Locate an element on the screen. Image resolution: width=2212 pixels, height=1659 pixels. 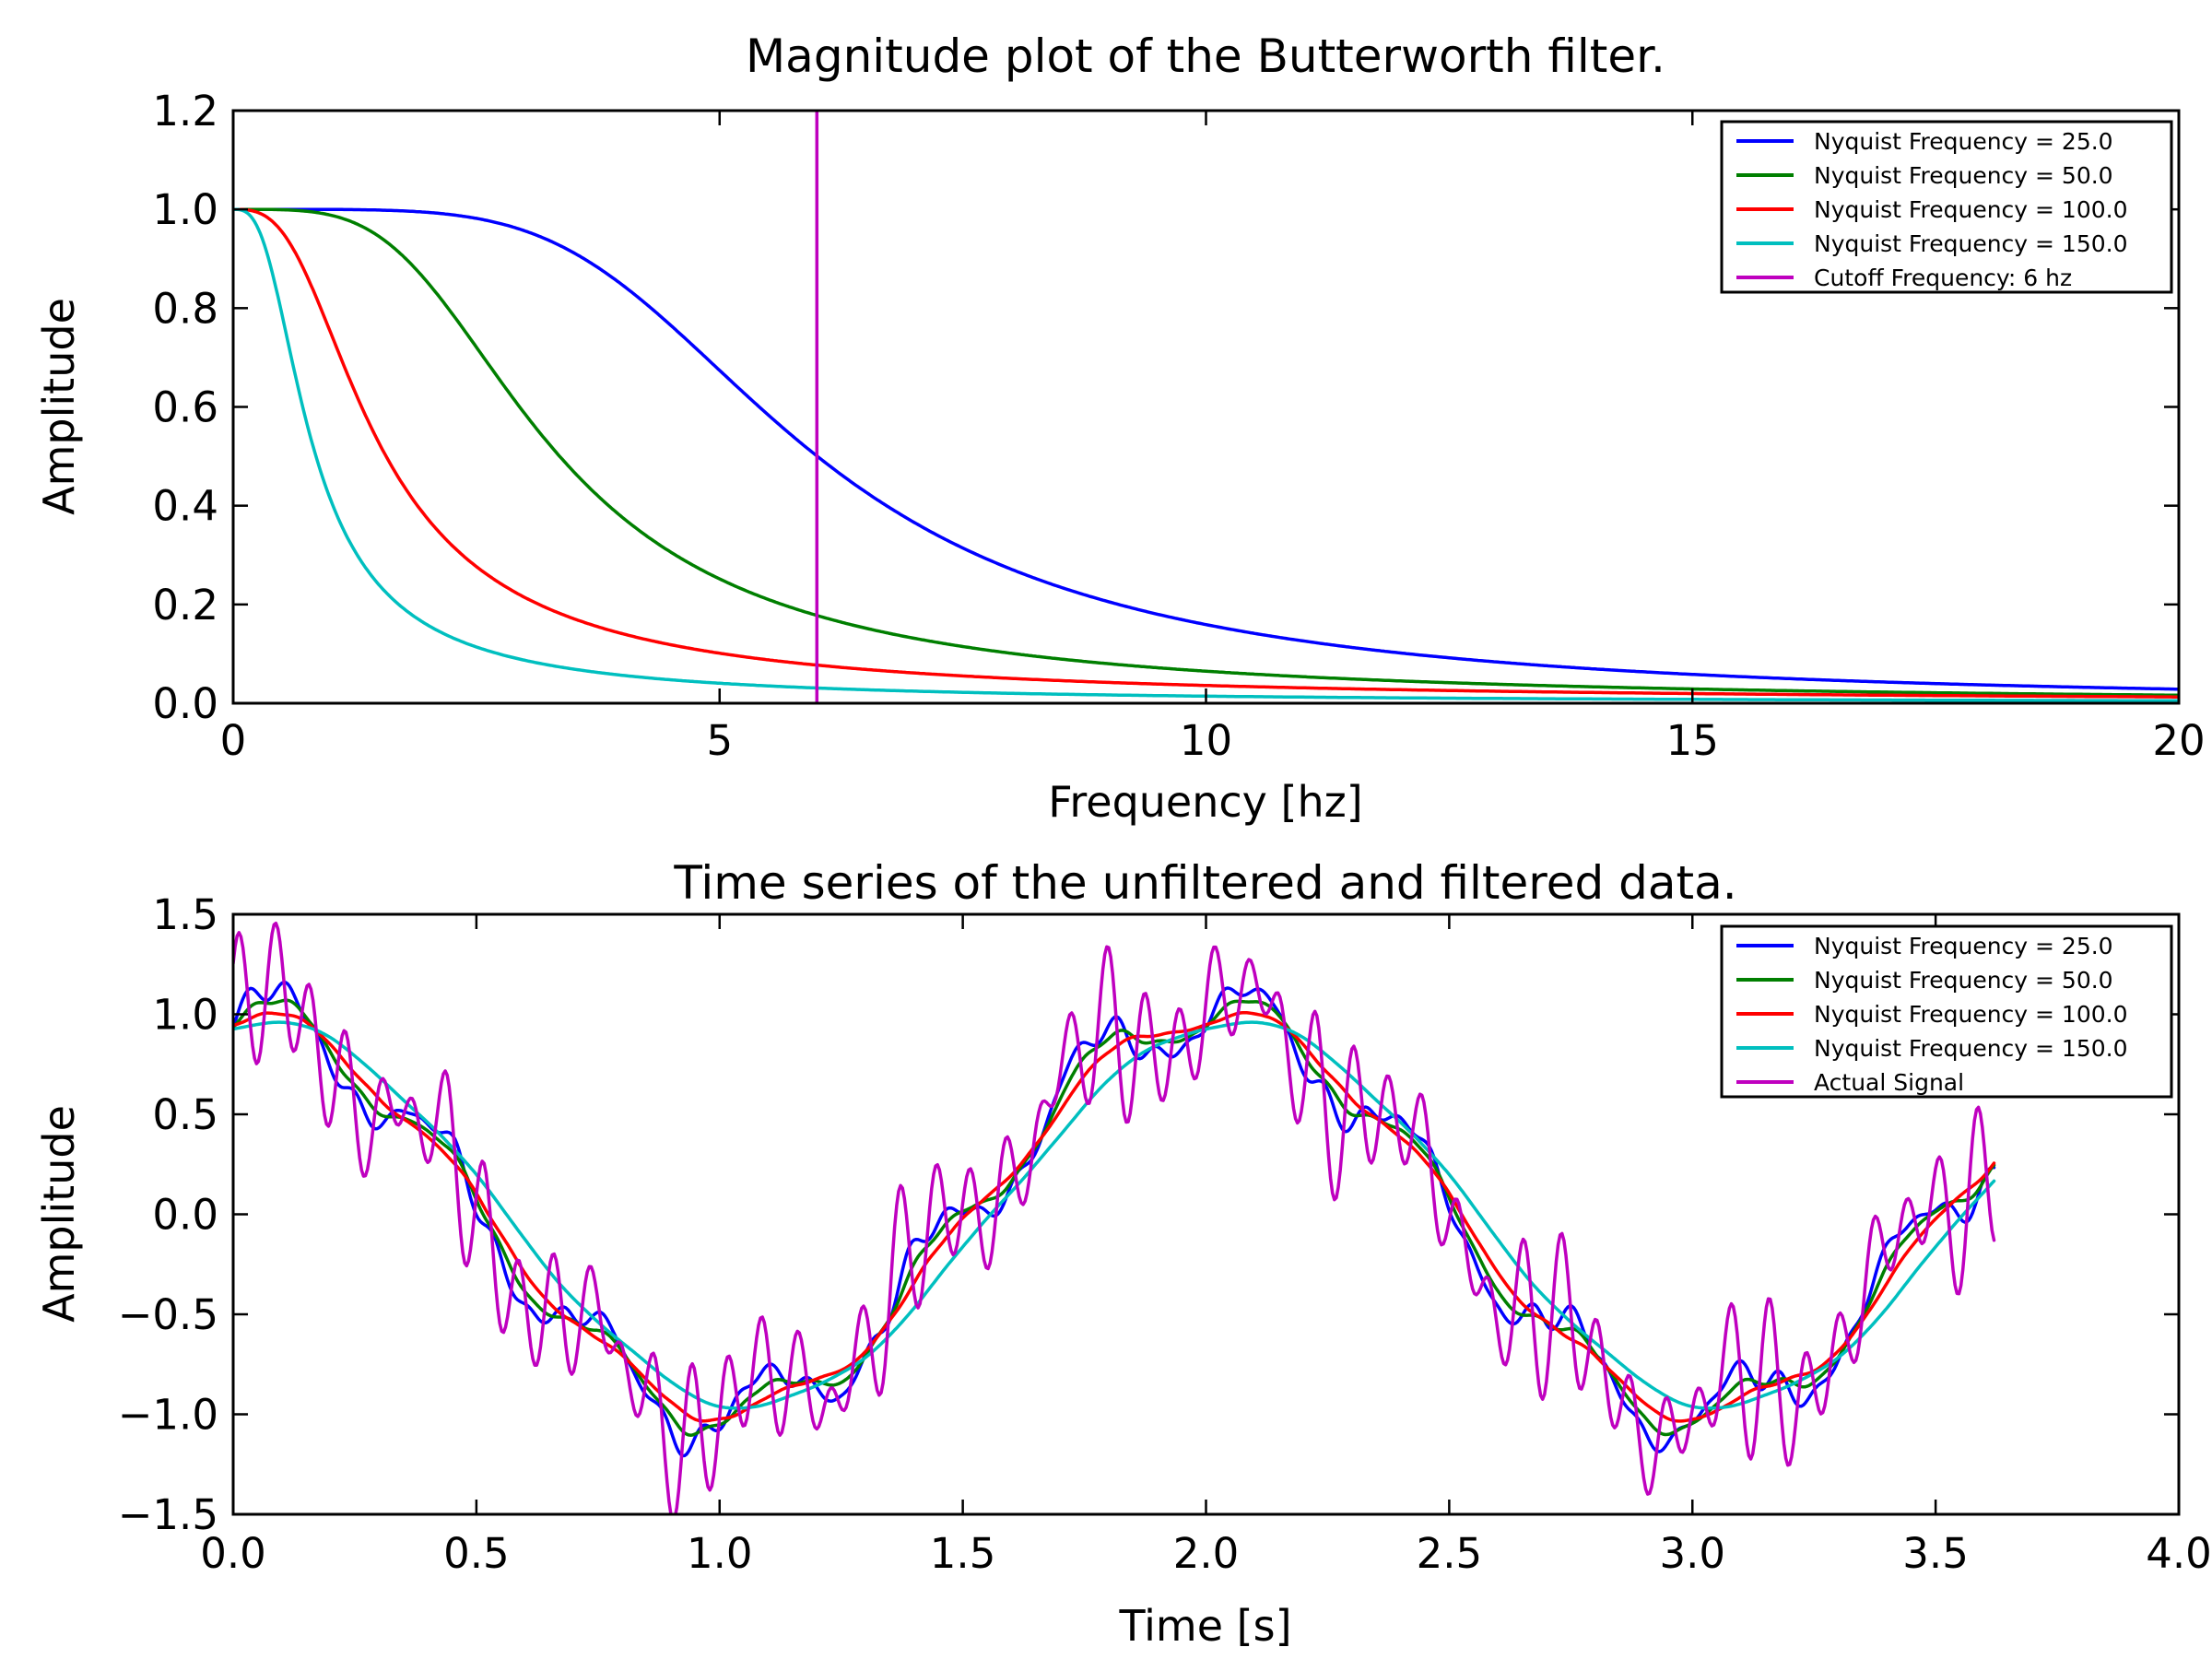
x-tick-label: 0.5 is located at coordinates (476, 1553).